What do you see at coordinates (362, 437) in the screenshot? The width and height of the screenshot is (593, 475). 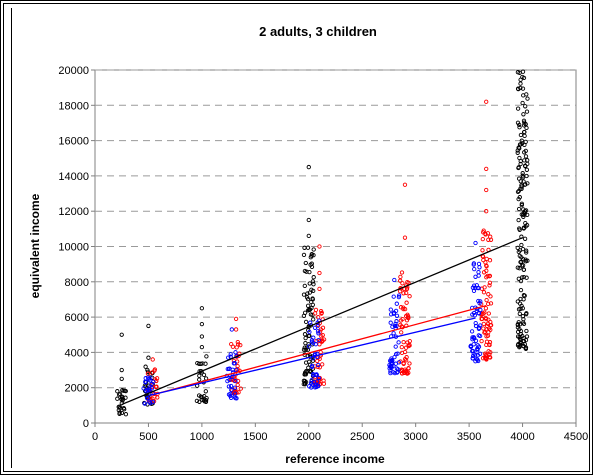 I see `x-tick-label: 2500` at bounding box center [362, 437].